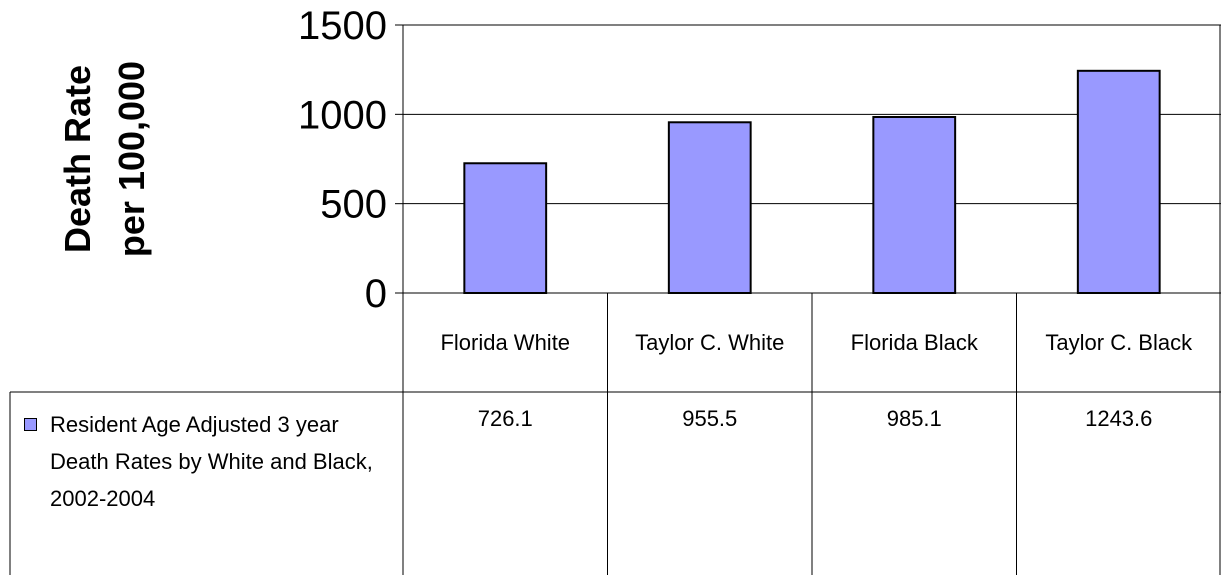 The width and height of the screenshot is (1221, 575). Describe the element at coordinates (131, 159) in the screenshot. I see `y-axis-label-line: per 100,000` at that location.